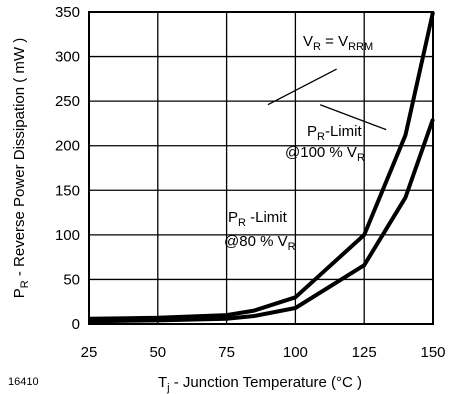 The image size is (449, 394). I want to click on annotation-limit80-line1: PR -Limit, so click(258, 219).